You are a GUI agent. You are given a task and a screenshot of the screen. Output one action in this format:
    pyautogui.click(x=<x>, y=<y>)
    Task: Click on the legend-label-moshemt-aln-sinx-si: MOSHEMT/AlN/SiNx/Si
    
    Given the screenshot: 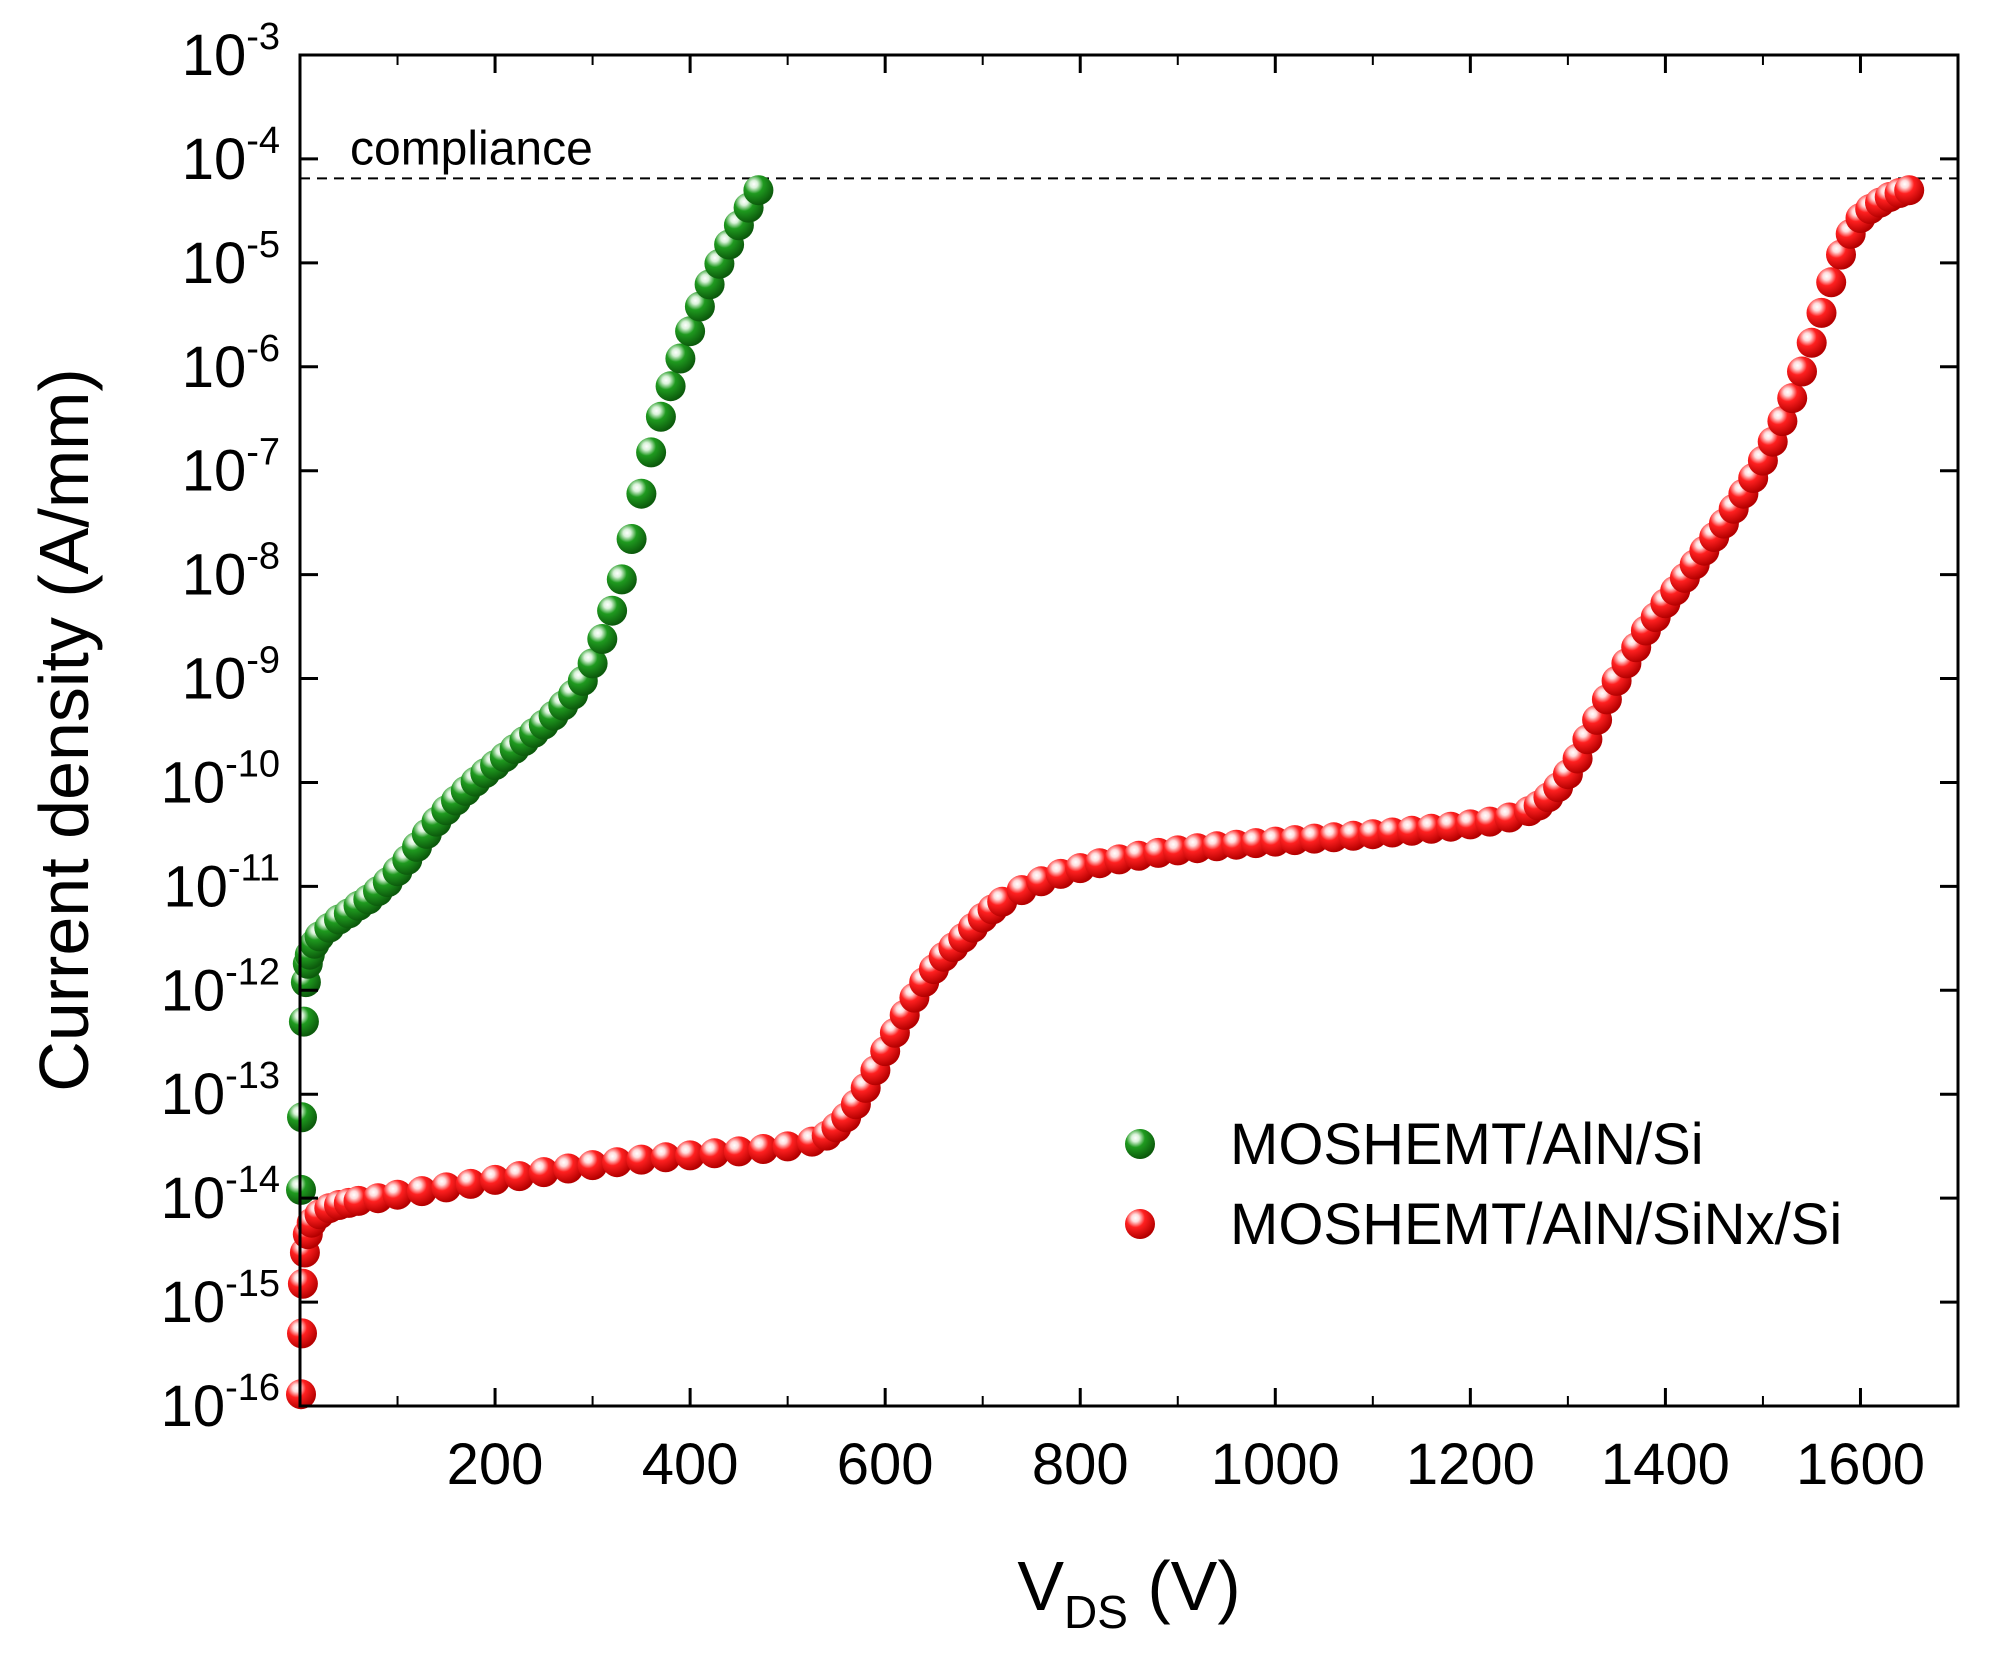 What is the action you would take?
    pyautogui.click(x=1536, y=1224)
    